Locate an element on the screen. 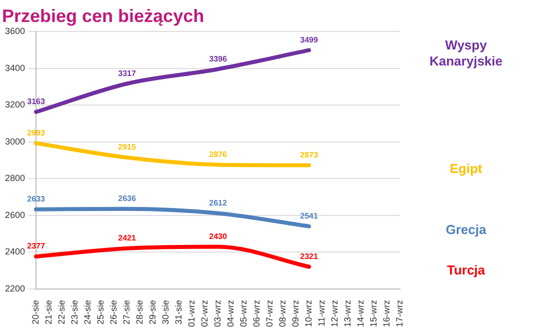 This screenshot has width=536, height=332. y-tick-label: 2800 is located at coordinates (15, 178).